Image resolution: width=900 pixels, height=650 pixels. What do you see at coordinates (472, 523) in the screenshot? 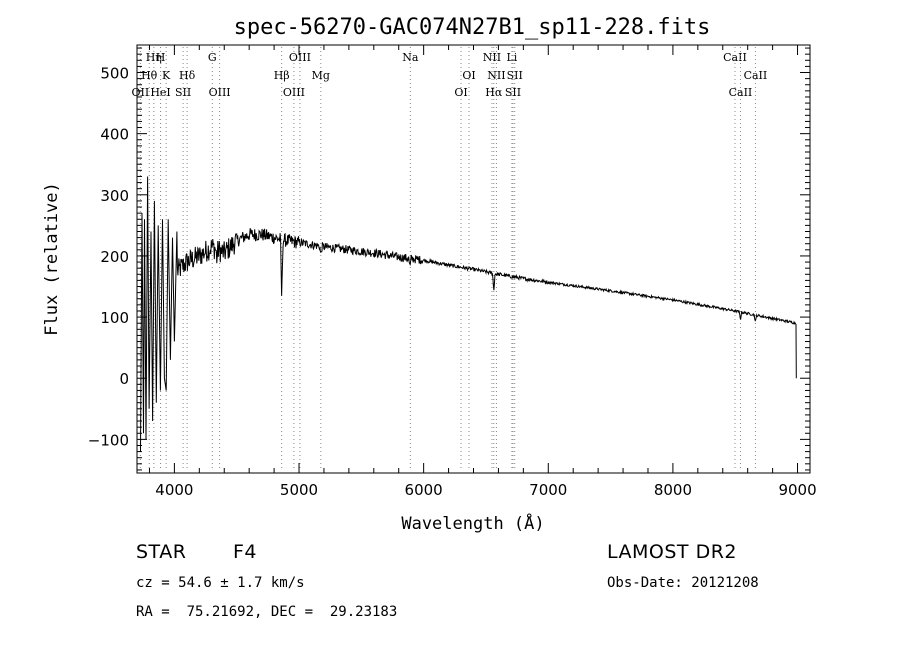
I see `x-axis-label: Wavelength (Å)` at bounding box center [472, 523].